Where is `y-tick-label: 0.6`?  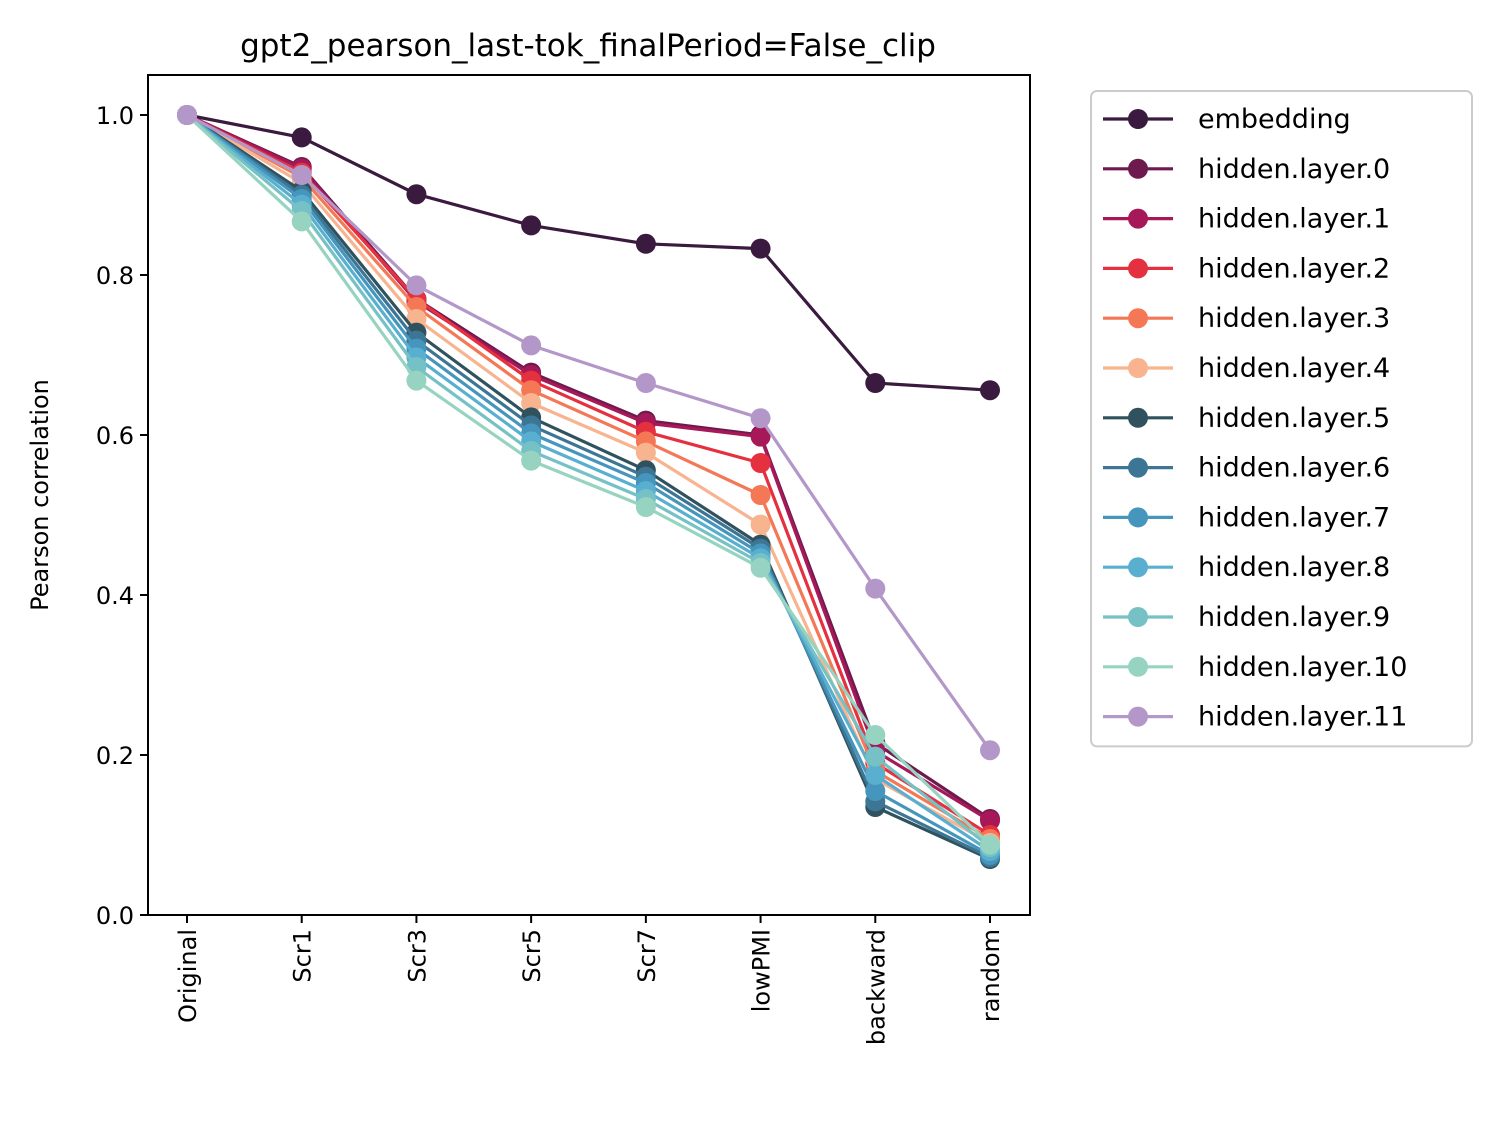
y-tick-label: 0.6 is located at coordinates (115, 436).